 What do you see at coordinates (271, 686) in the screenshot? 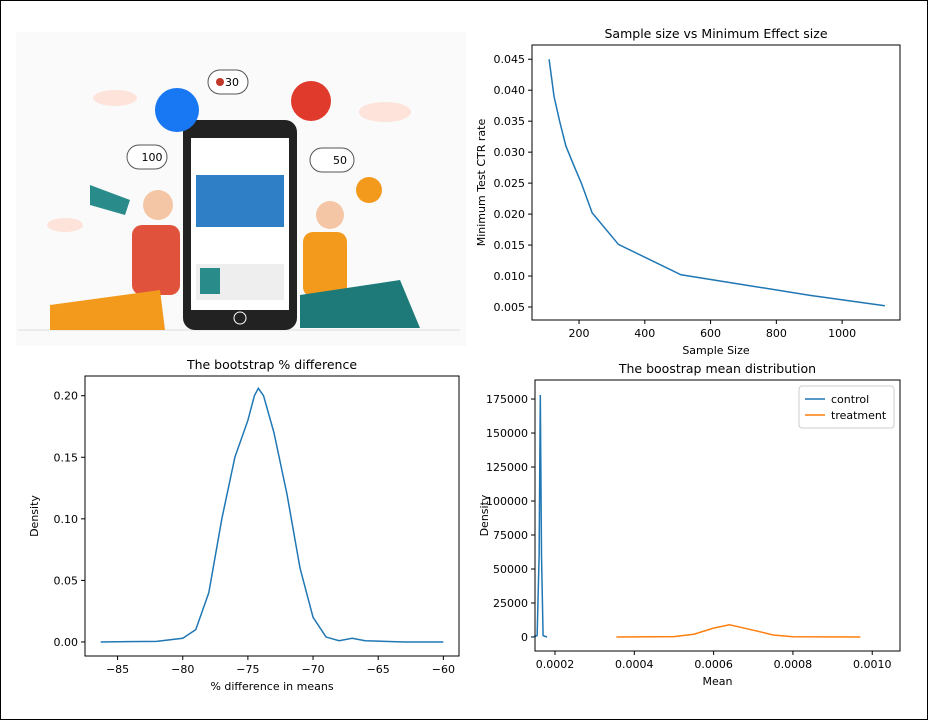
I see `x-axis-label: % difference in means` at bounding box center [271, 686].